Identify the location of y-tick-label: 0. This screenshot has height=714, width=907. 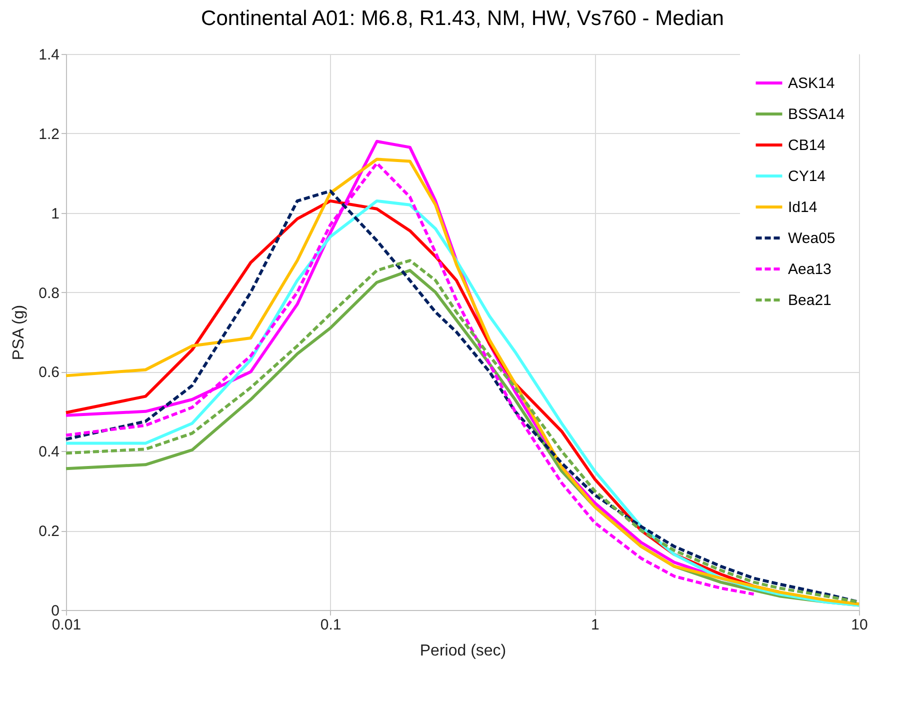
(55, 611).